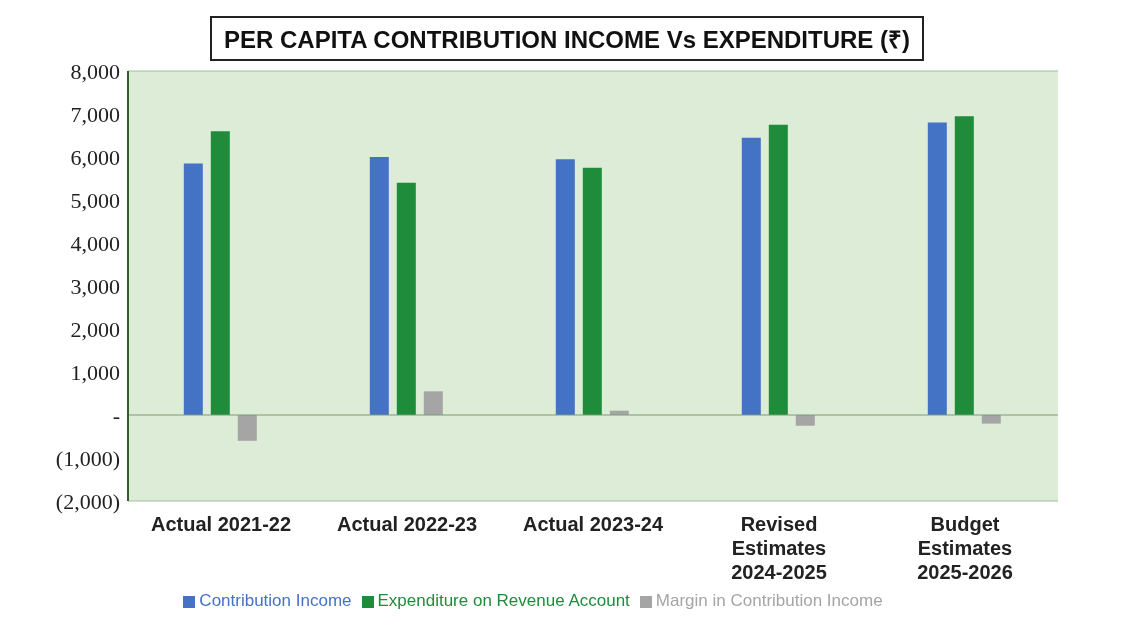 The height and width of the screenshot is (627, 1134). Describe the element at coordinates (87, 458) in the screenshot. I see `y-tick-label: (1,000)` at that location.